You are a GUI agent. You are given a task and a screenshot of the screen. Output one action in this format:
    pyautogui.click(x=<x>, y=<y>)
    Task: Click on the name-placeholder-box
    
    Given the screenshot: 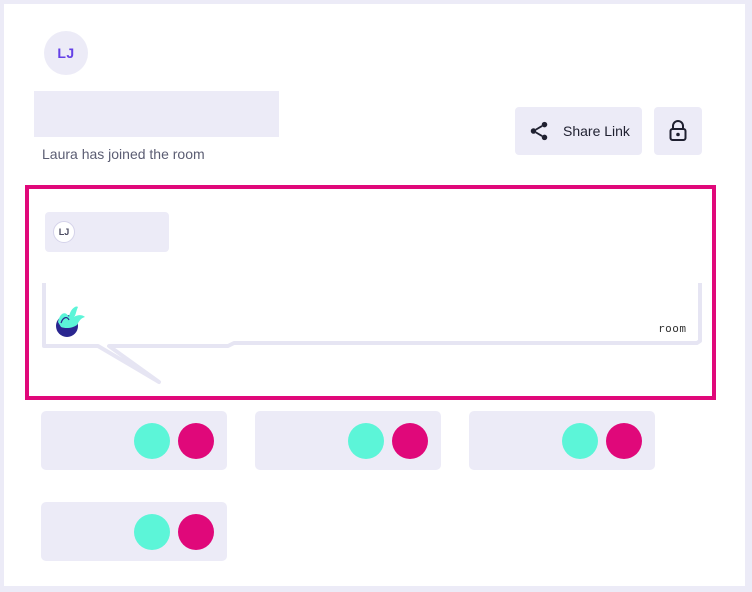 What is the action you would take?
    pyautogui.click(x=156, y=114)
    